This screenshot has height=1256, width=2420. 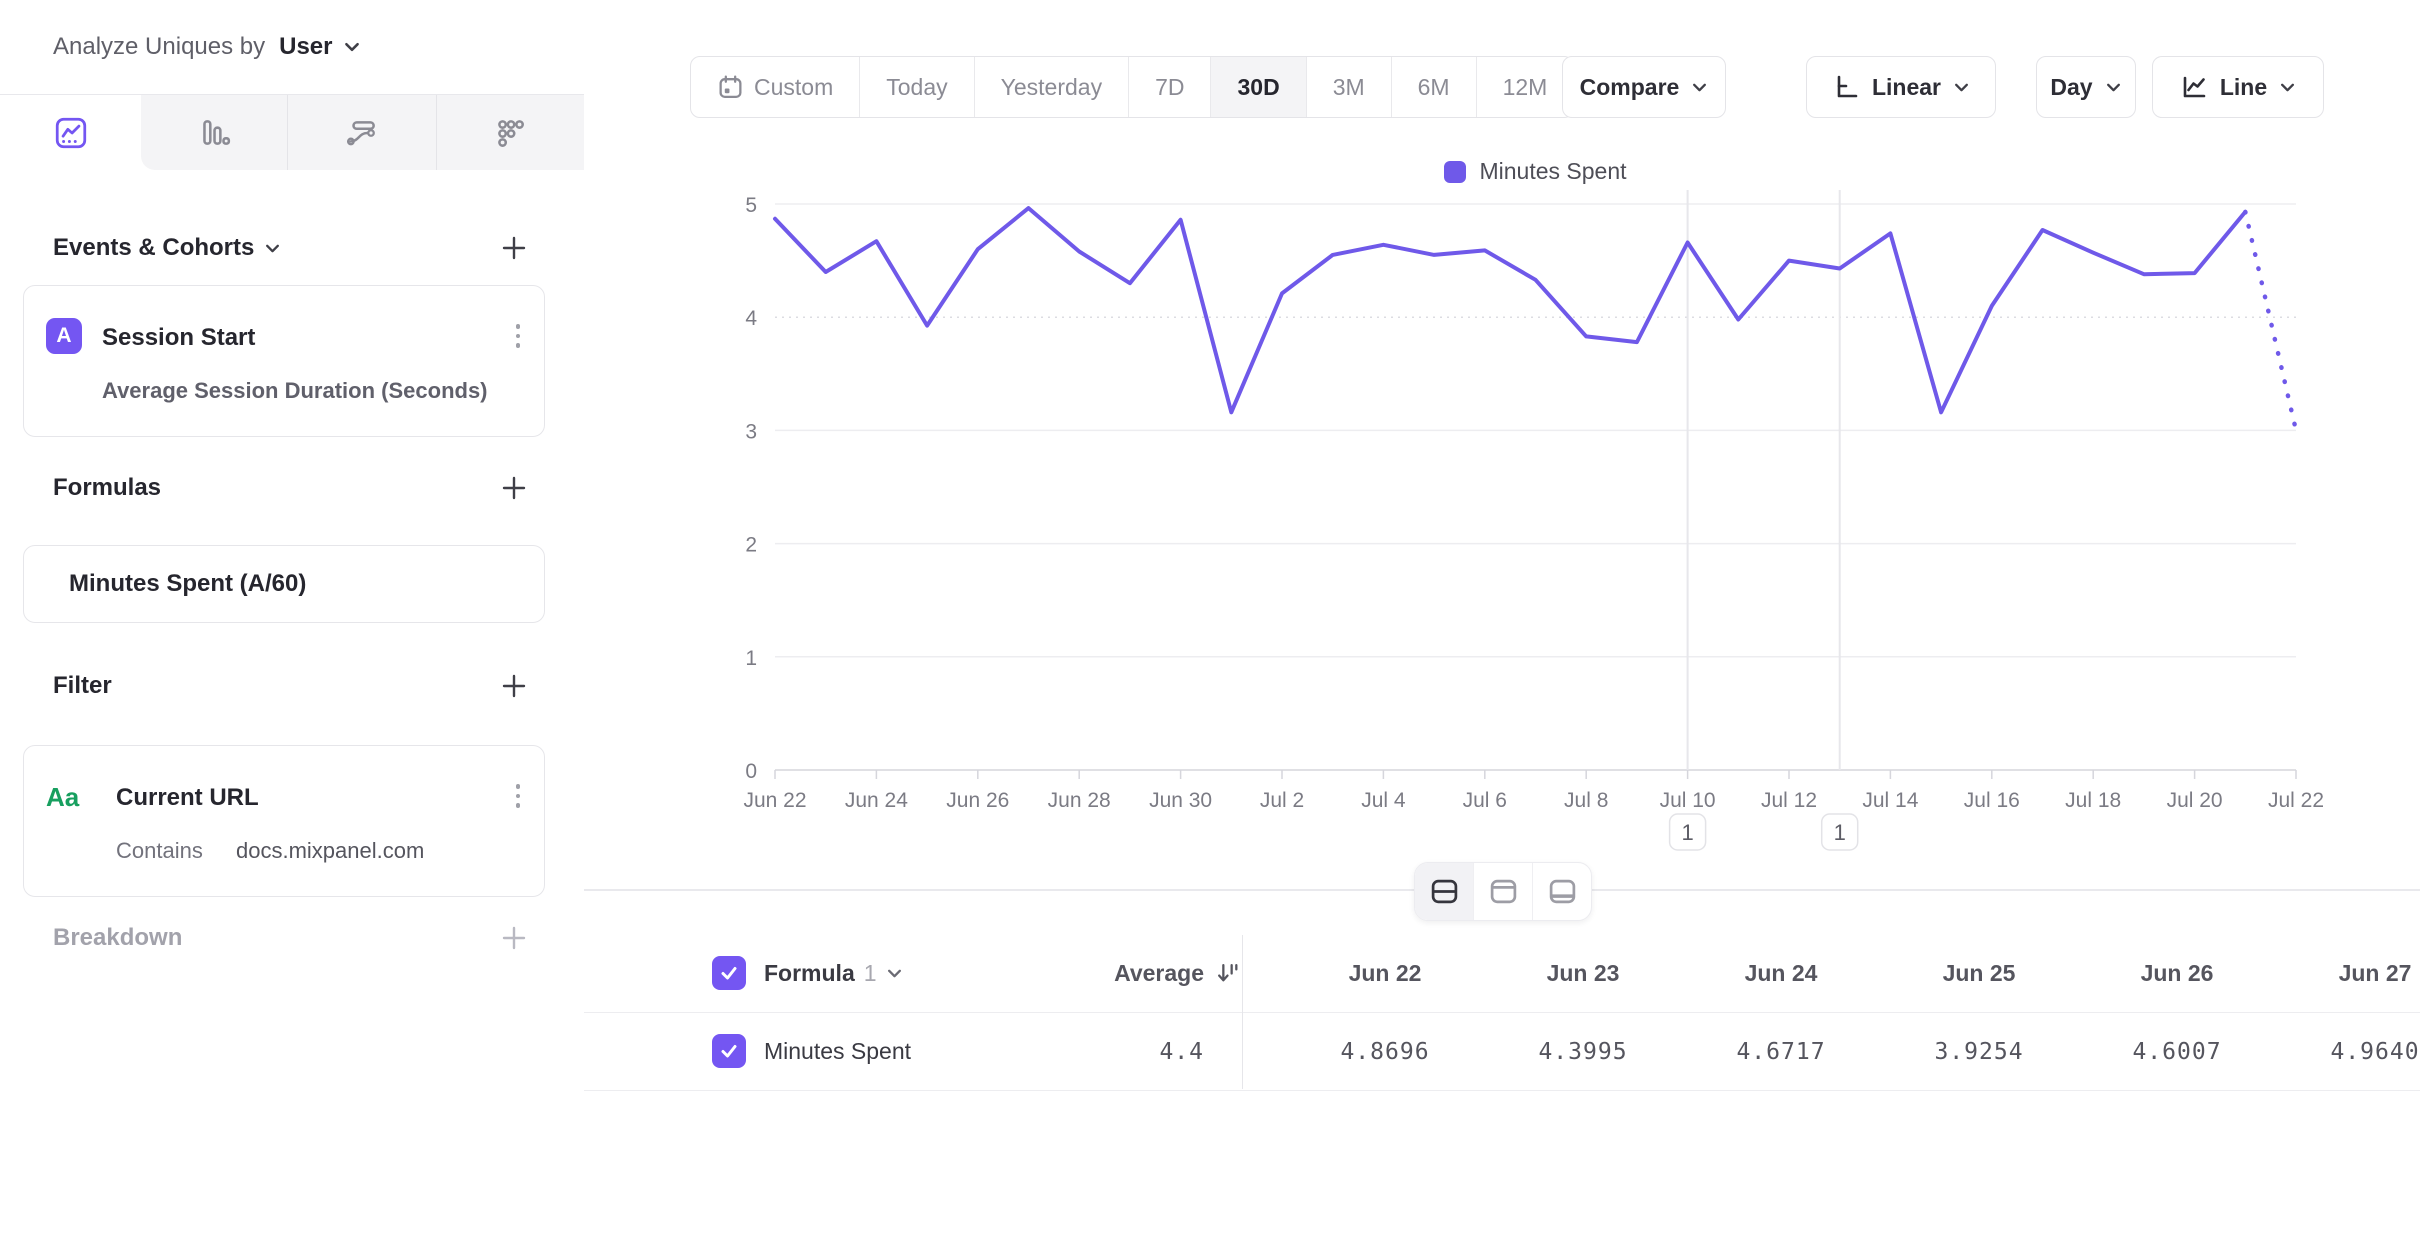 I want to click on event-kebab-menu, so click(x=517, y=336).